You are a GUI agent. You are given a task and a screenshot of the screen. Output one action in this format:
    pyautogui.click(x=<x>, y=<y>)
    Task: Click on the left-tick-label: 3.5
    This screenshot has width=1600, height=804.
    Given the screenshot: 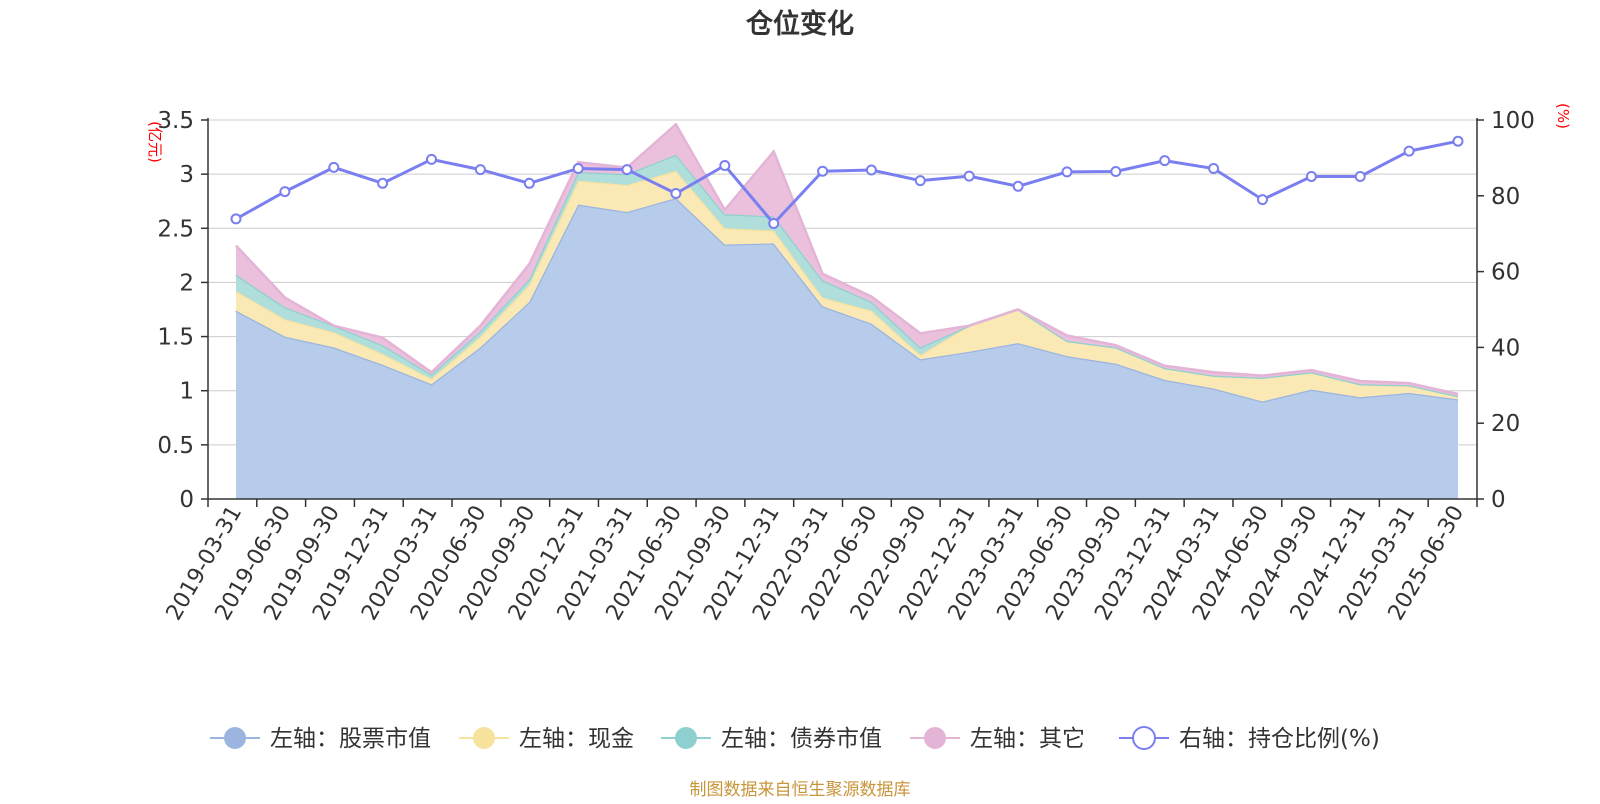 What is the action you would take?
    pyautogui.click(x=175, y=121)
    